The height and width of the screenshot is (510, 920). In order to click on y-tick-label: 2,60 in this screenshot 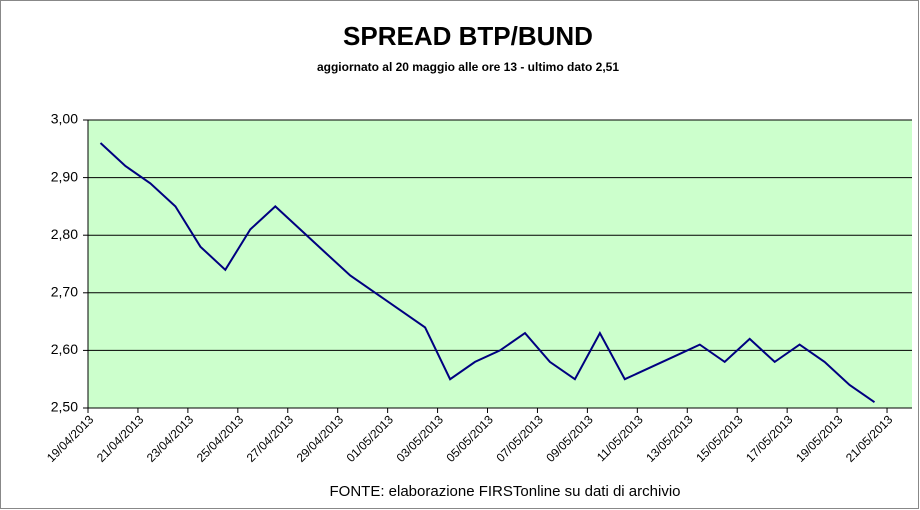, I will do `click(64, 349)`.